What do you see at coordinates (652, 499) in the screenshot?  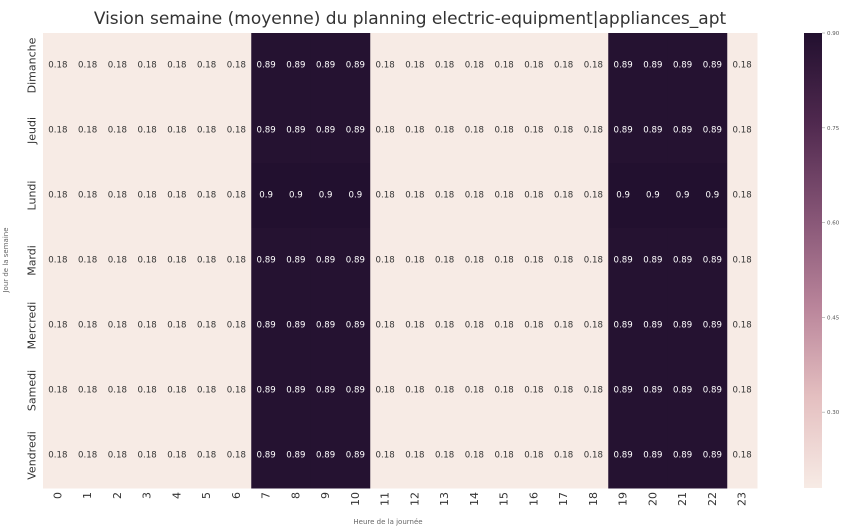 I see `x-tick-label: 20` at bounding box center [652, 499].